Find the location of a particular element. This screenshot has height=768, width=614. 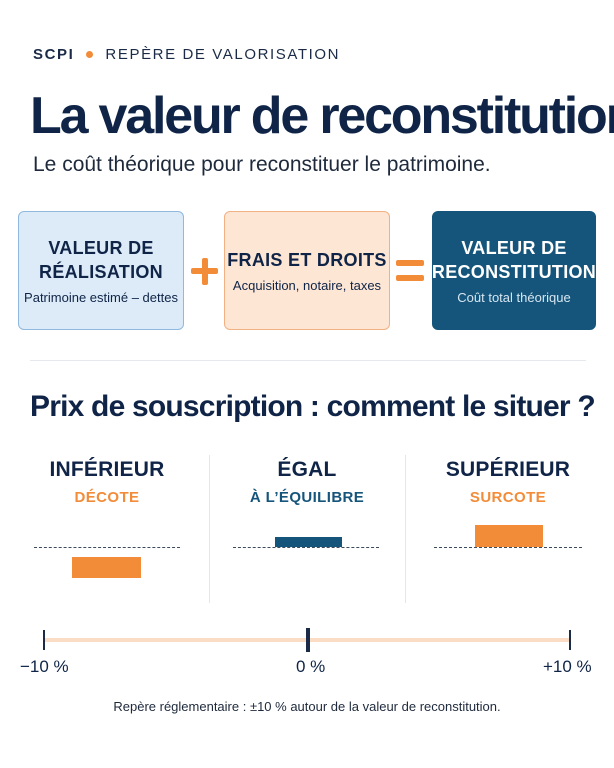

case-equal: ÉGAL À L’ÉQUILIBRE is located at coordinates (307, 482).